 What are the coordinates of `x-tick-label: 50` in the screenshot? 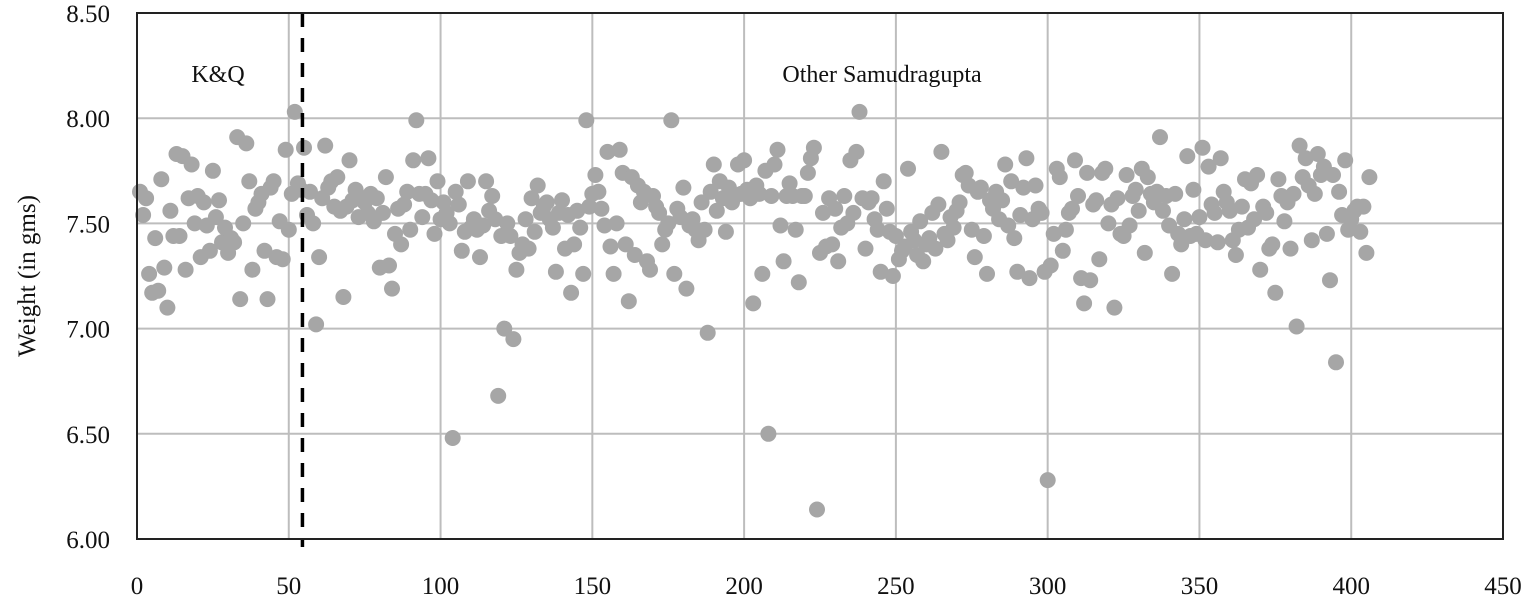 It's located at (288, 586).